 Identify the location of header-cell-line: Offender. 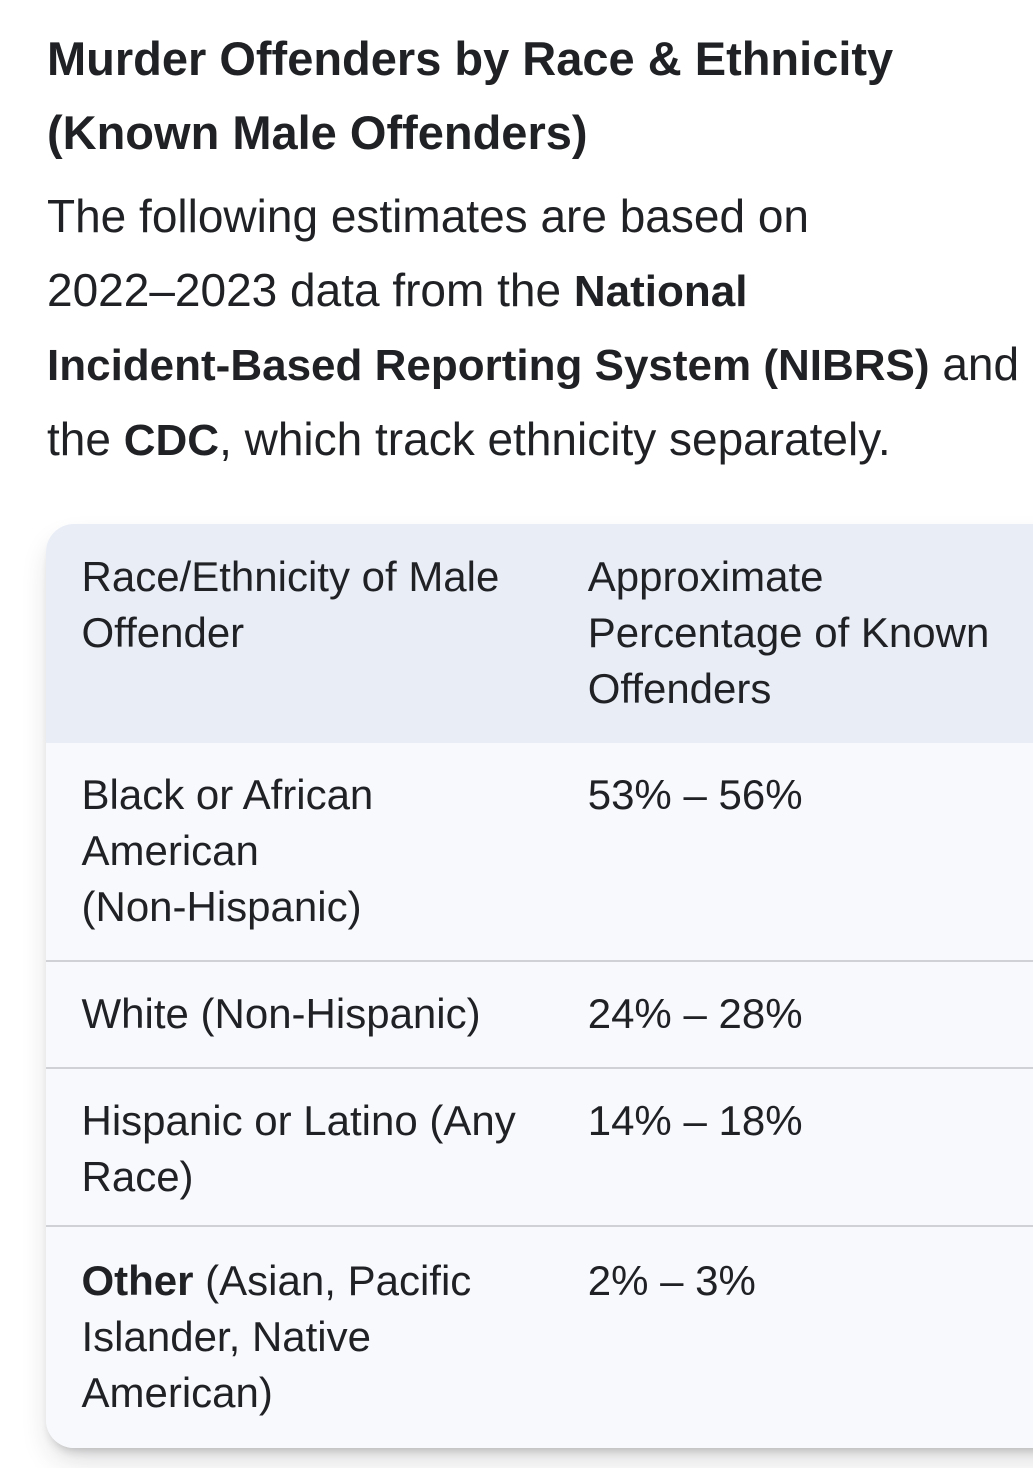
(299, 633).